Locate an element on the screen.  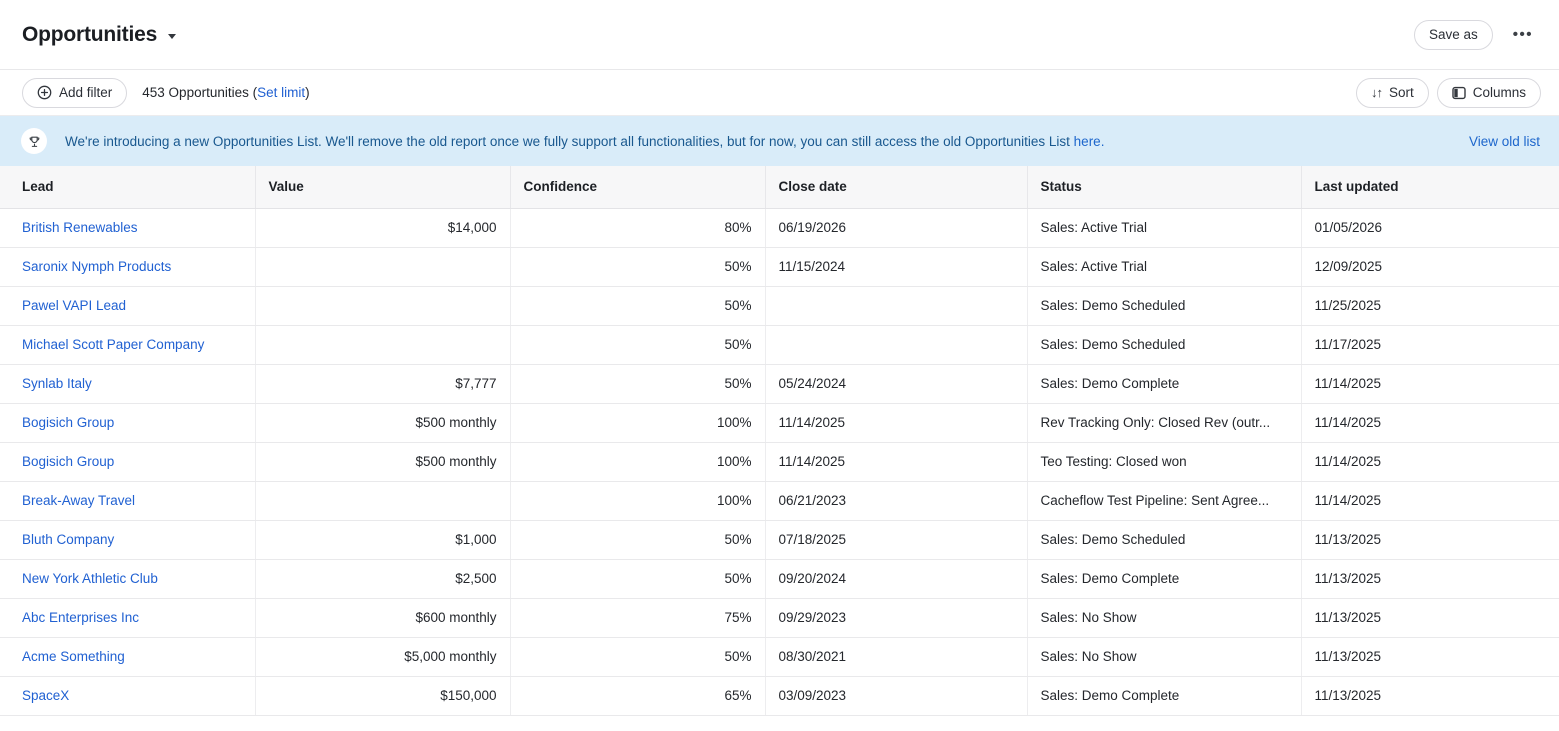
cell-close-date: 03/09/2023 is located at coordinates (896, 696).